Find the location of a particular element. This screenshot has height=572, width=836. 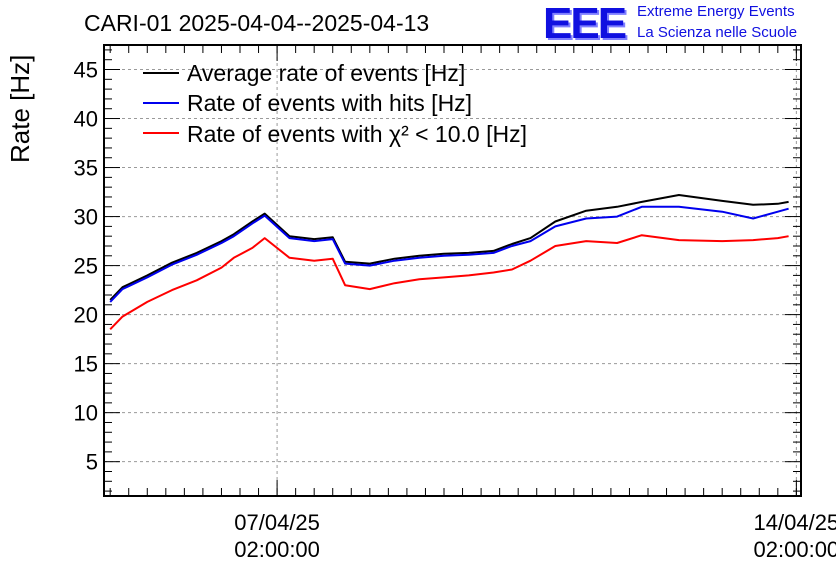

y-tick-label: 15 is located at coordinates (86, 364).